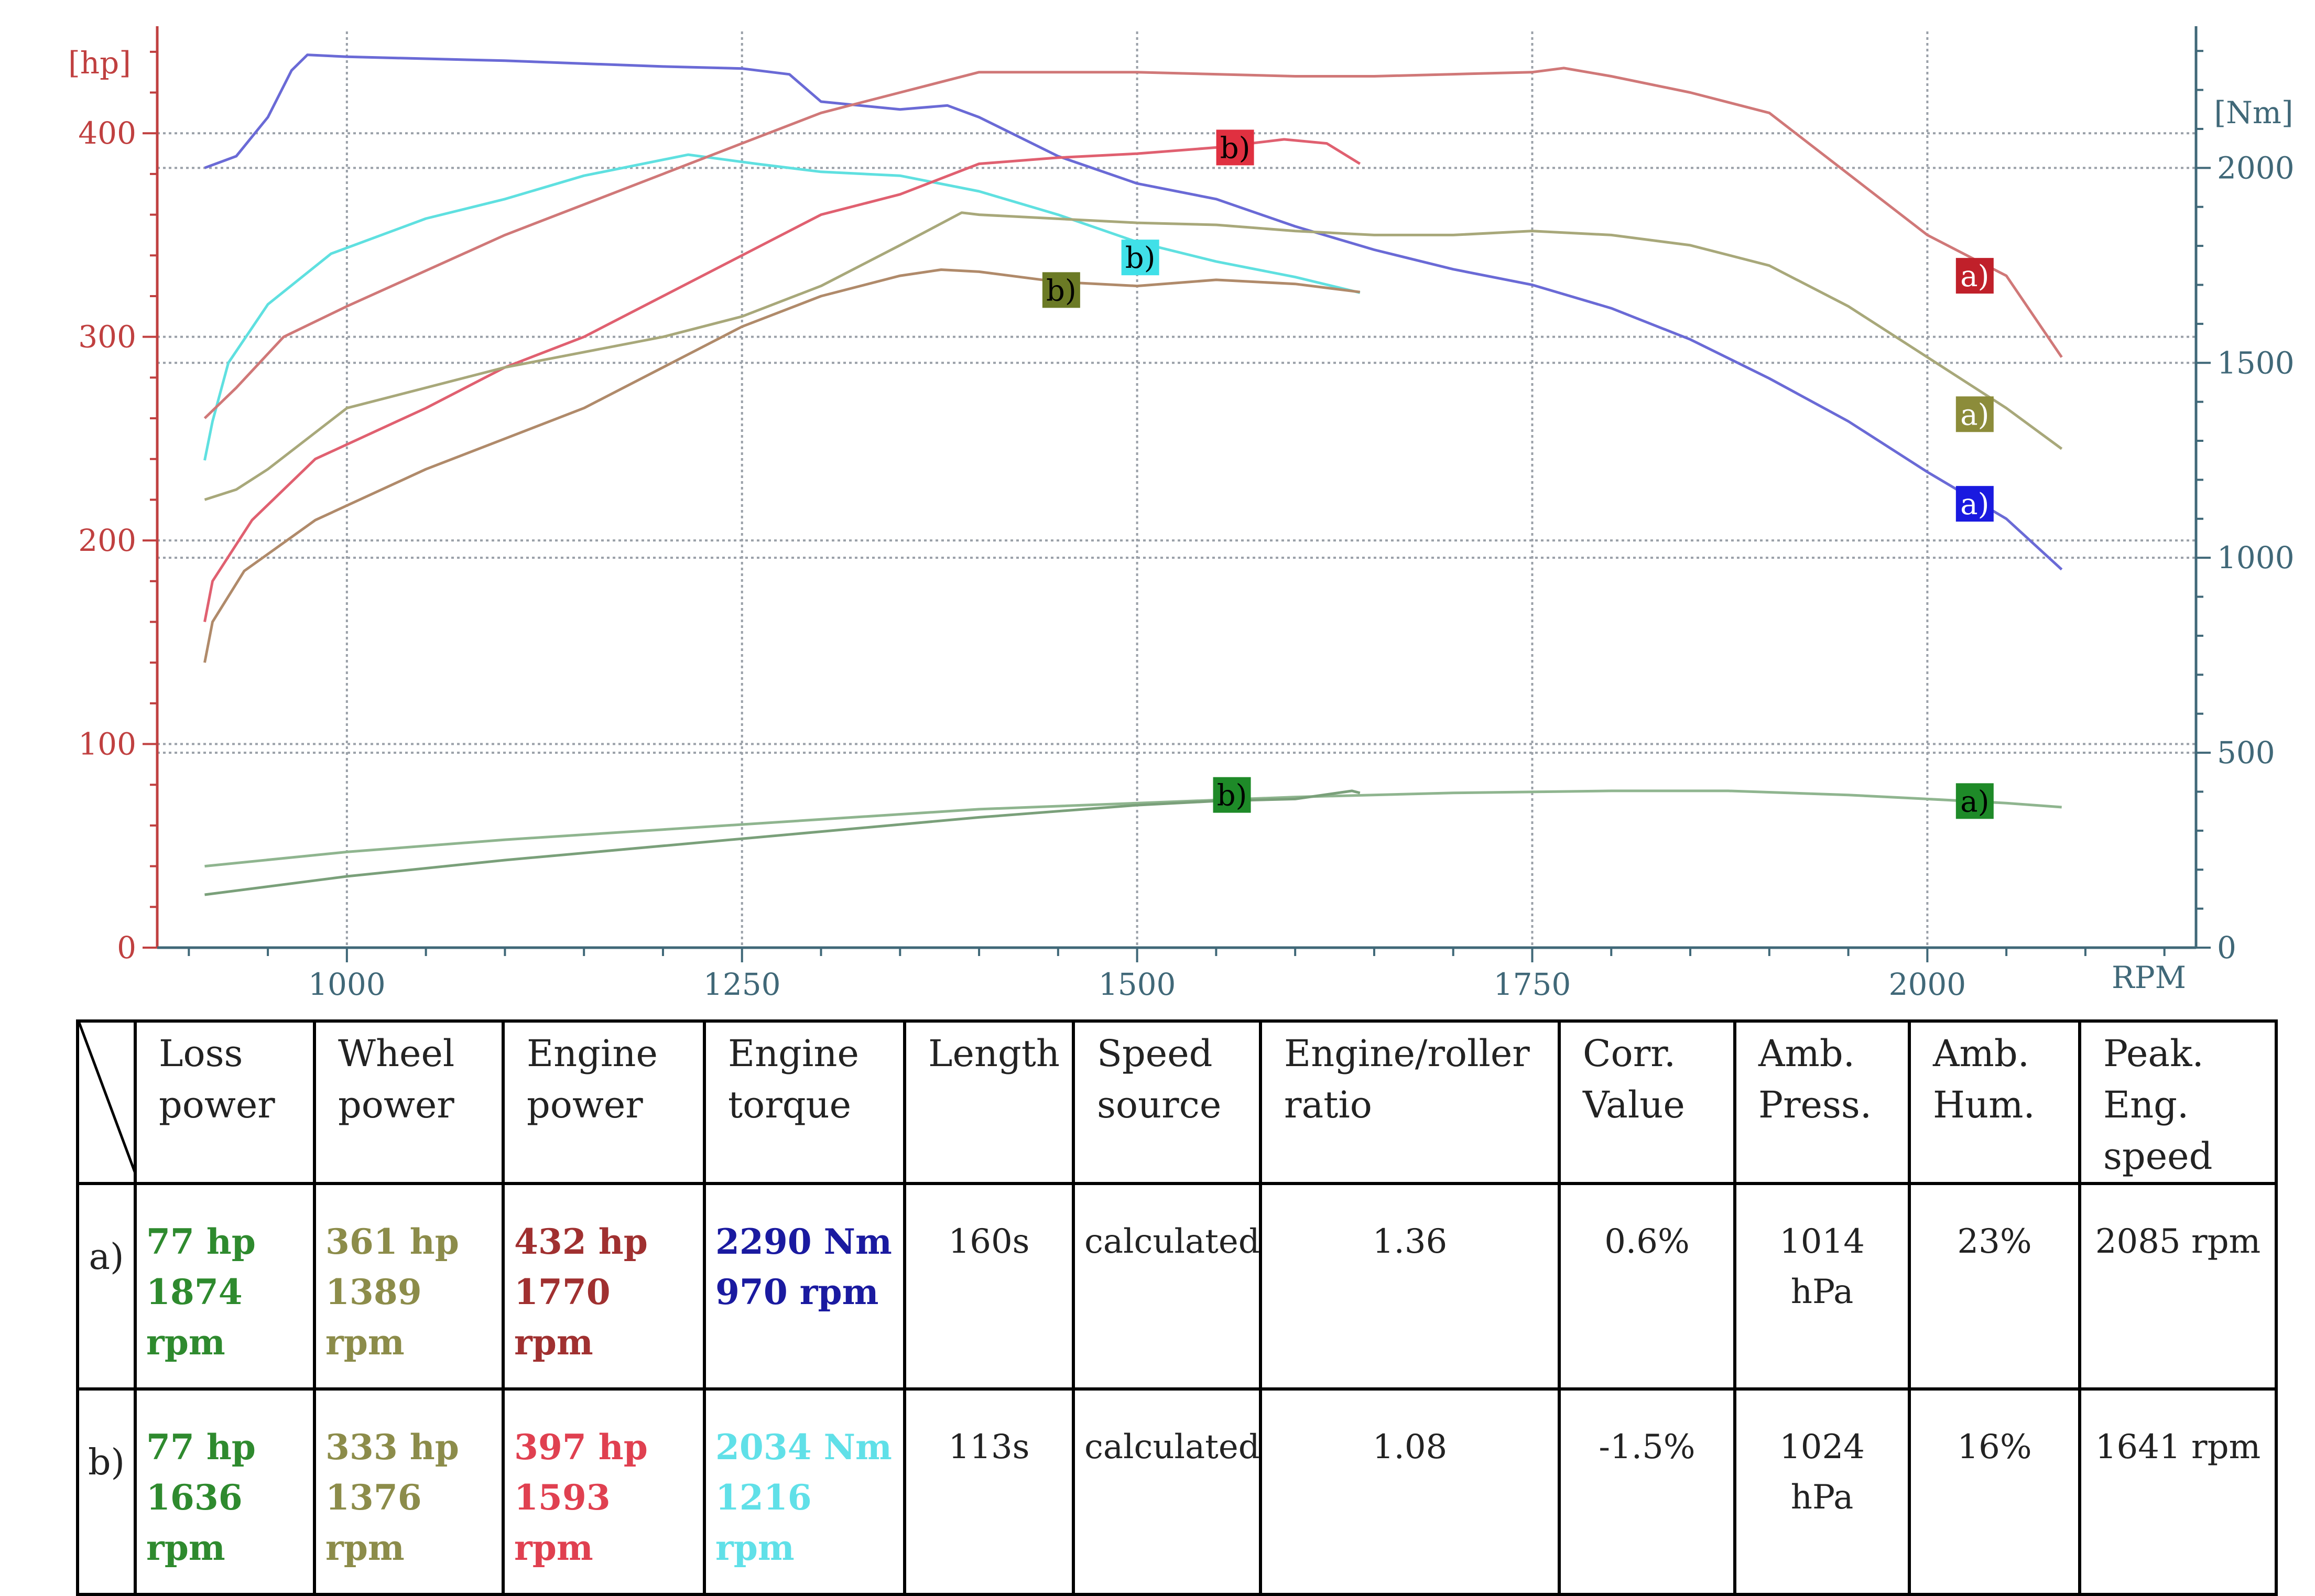 The height and width of the screenshot is (1596, 2315). Describe the element at coordinates (797, 1292) in the screenshot. I see `torque-rpm: 970 rpm` at that location.